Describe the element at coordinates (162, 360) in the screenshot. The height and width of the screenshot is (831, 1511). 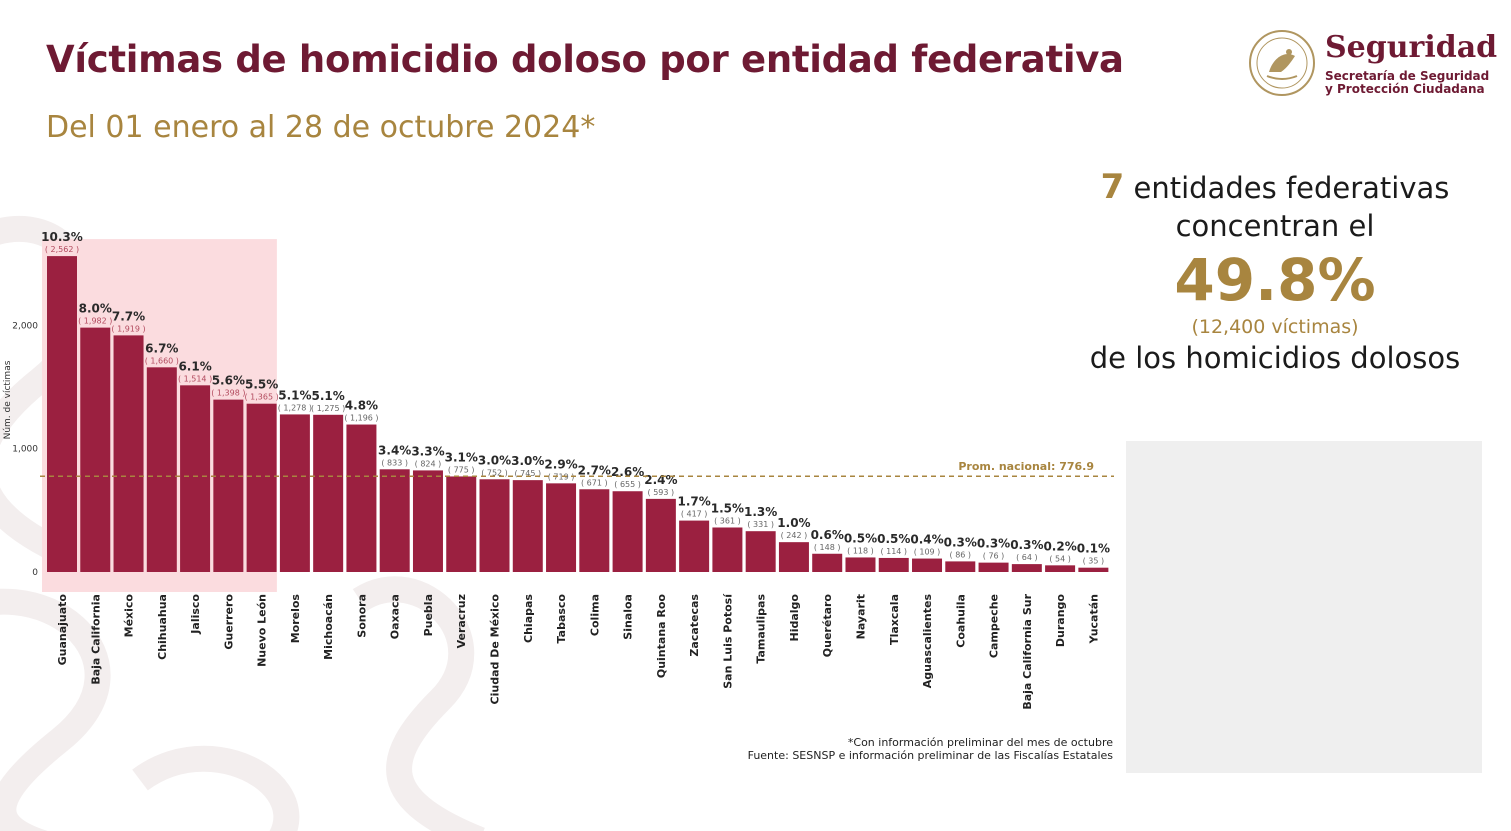
I see `value-label: ( 1,660 )` at that location.